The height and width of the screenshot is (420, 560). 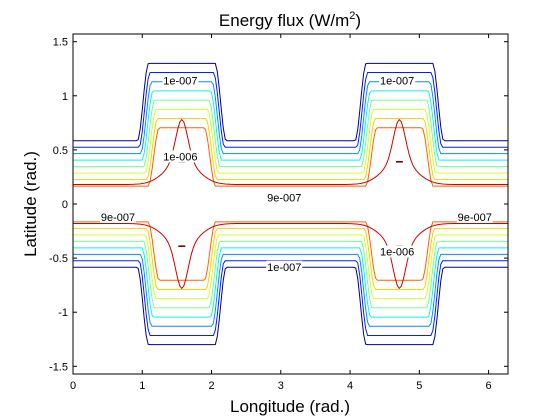 I want to click on x-tick-label: 5, so click(x=419, y=386).